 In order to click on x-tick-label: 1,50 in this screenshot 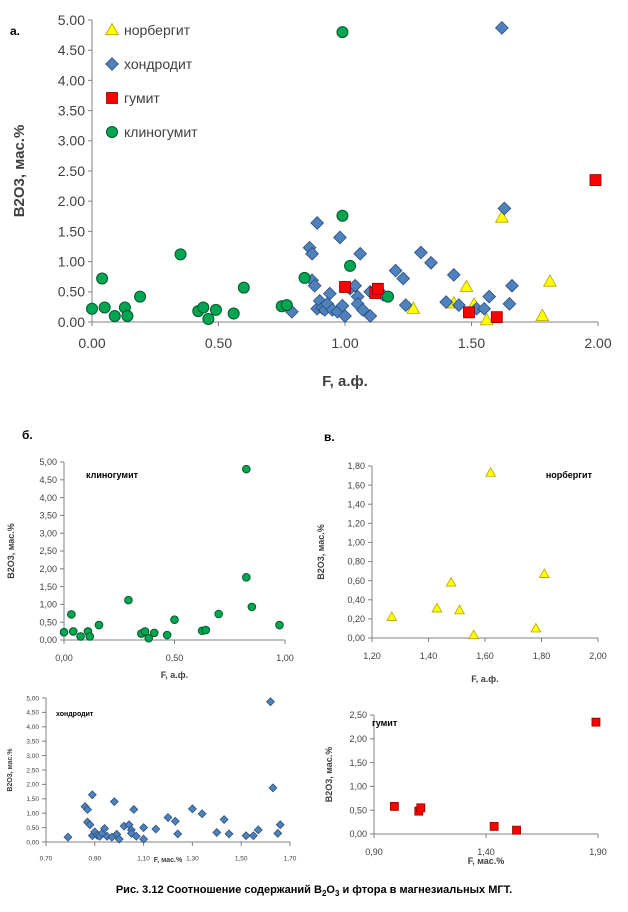, I will do `click(241, 859)`.